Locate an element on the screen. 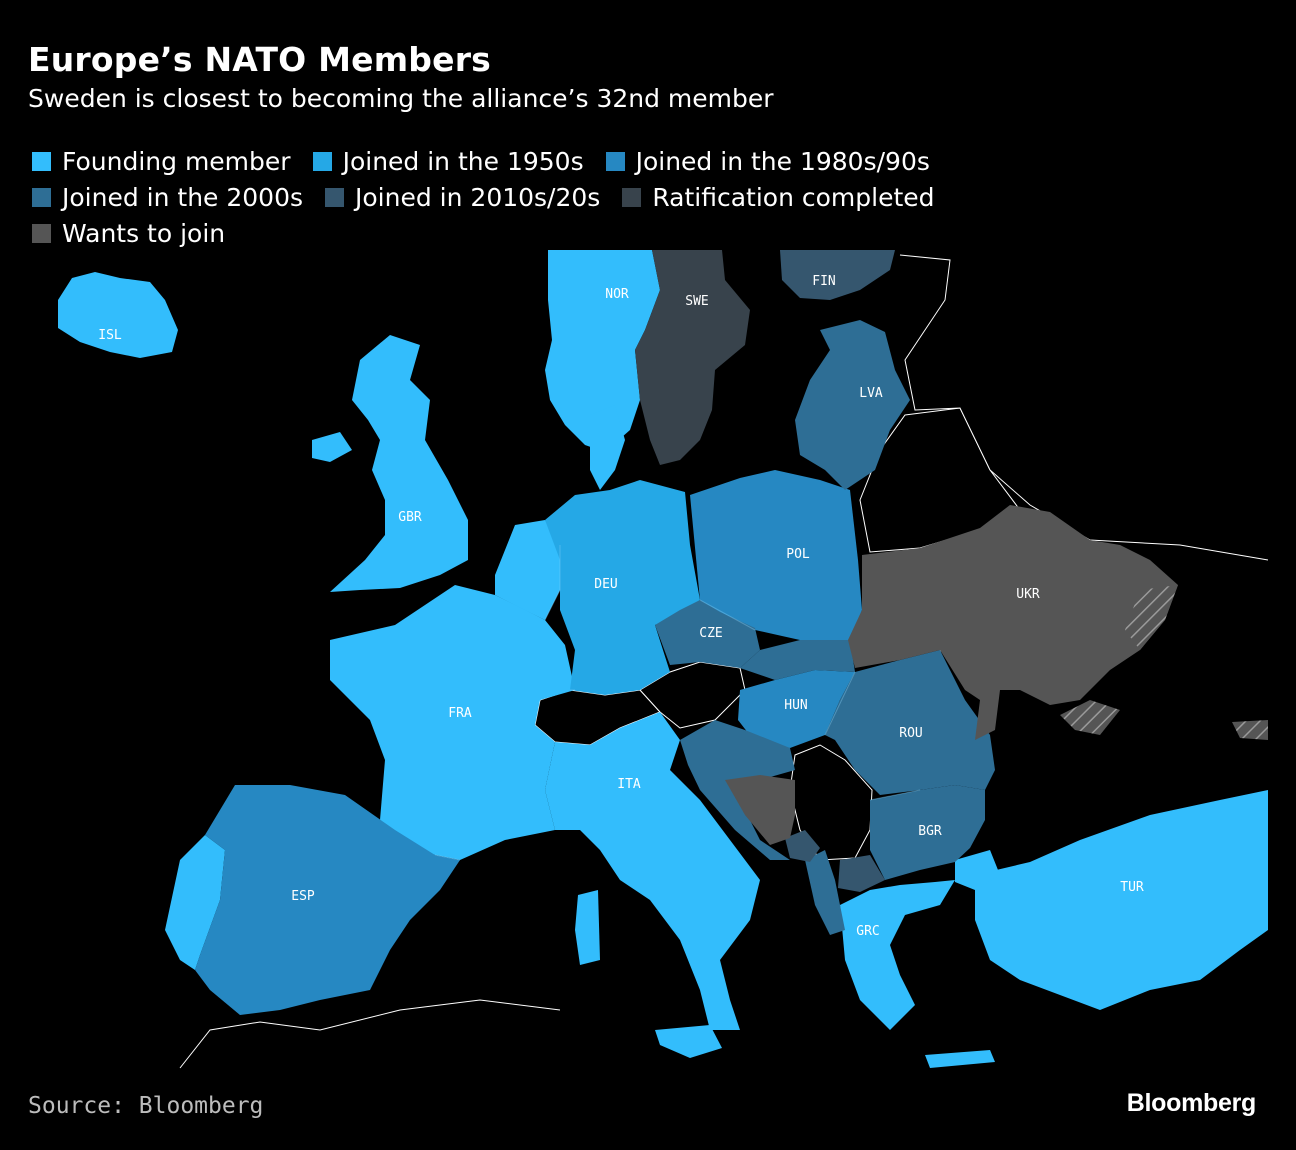 This screenshot has height=1150, width=1296. country-swe is located at coordinates (692, 357).